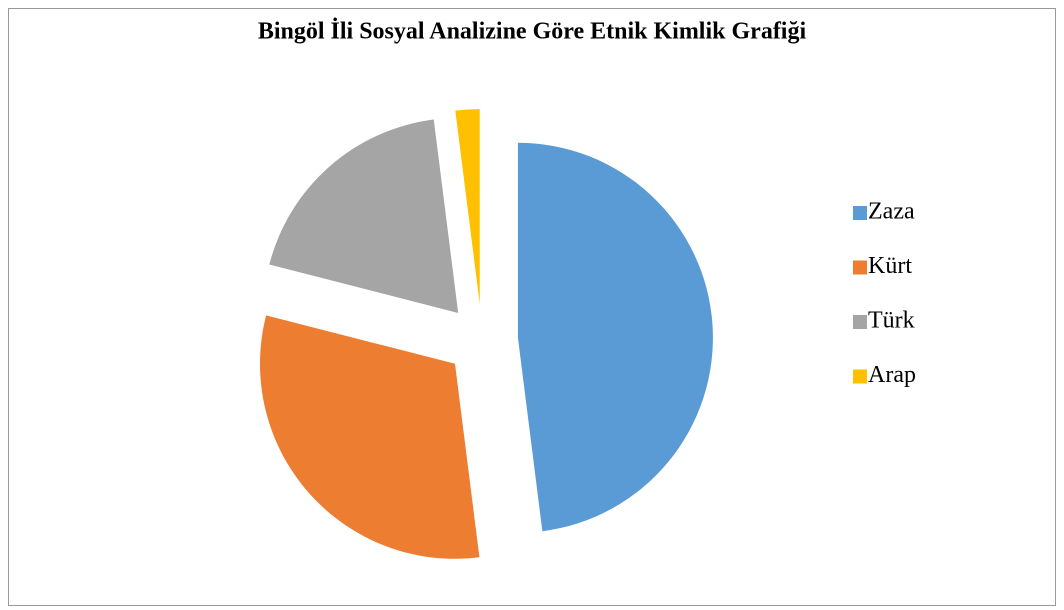 This screenshot has width=1064, height=610. What do you see at coordinates (891, 212) in the screenshot?
I see `legend-label: Zaza` at bounding box center [891, 212].